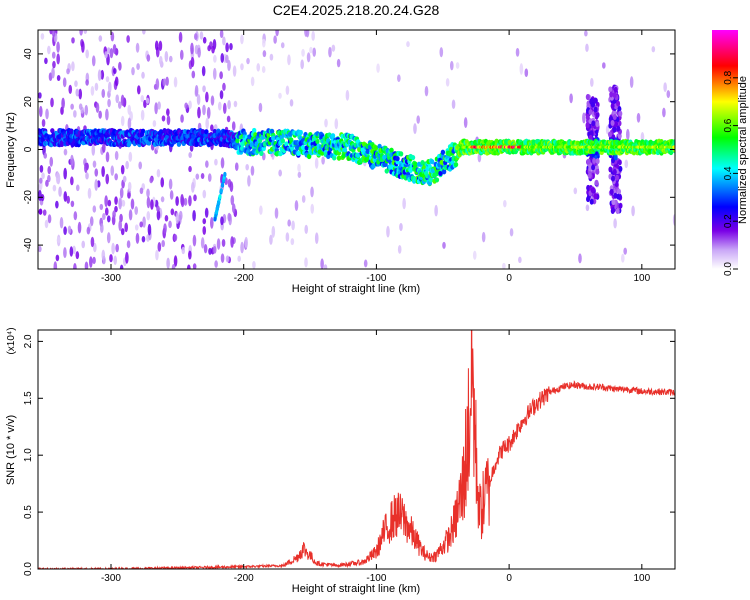  What do you see at coordinates (725, 149) in the screenshot?
I see `colorbar-bar` at bounding box center [725, 149].